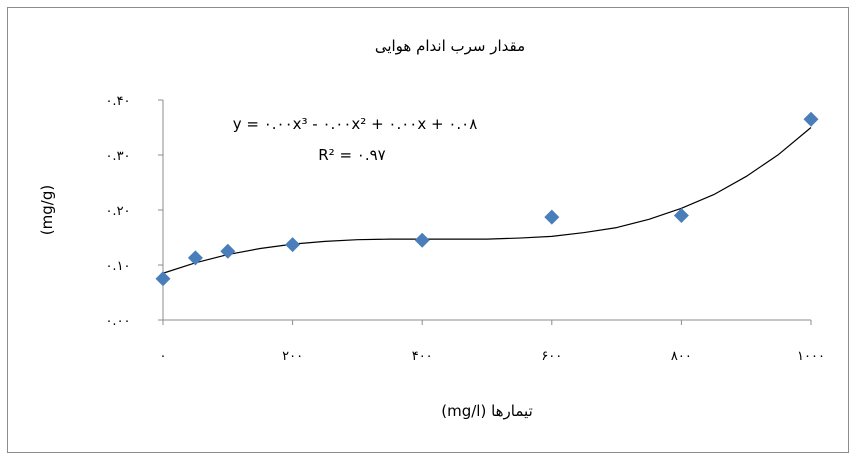 The width and height of the screenshot is (856, 461). Describe the element at coordinates (47, 210) in the screenshot. I see `y-axis-label: (mg/g)` at that location.